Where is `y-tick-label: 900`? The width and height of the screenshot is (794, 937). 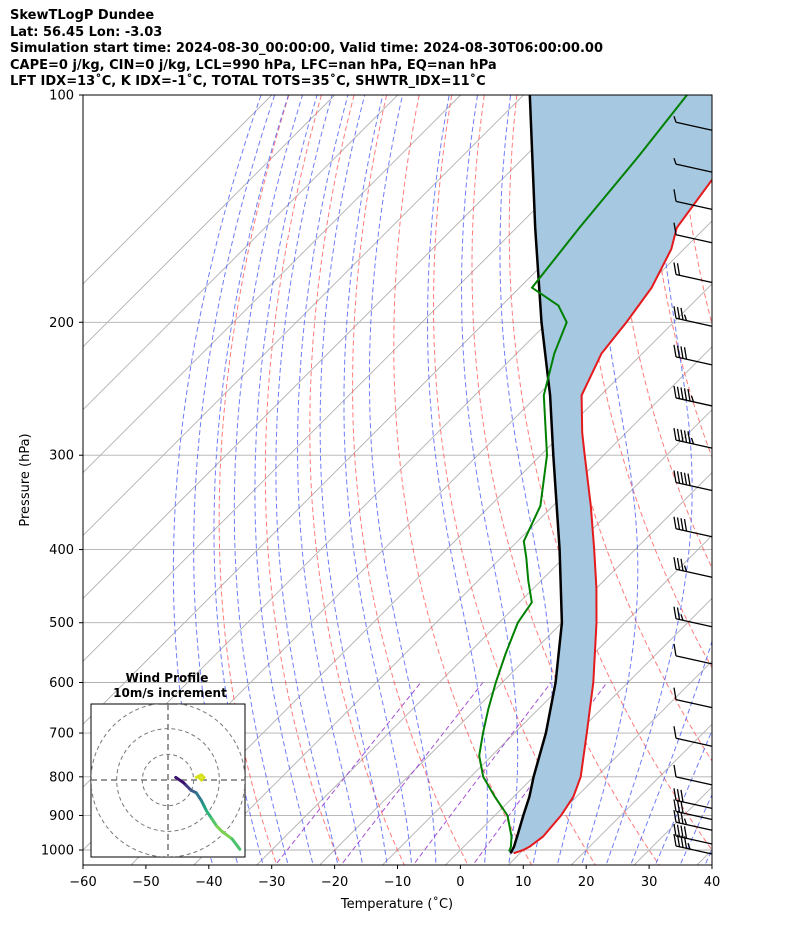 y-tick-label: 900 is located at coordinates (61, 816).